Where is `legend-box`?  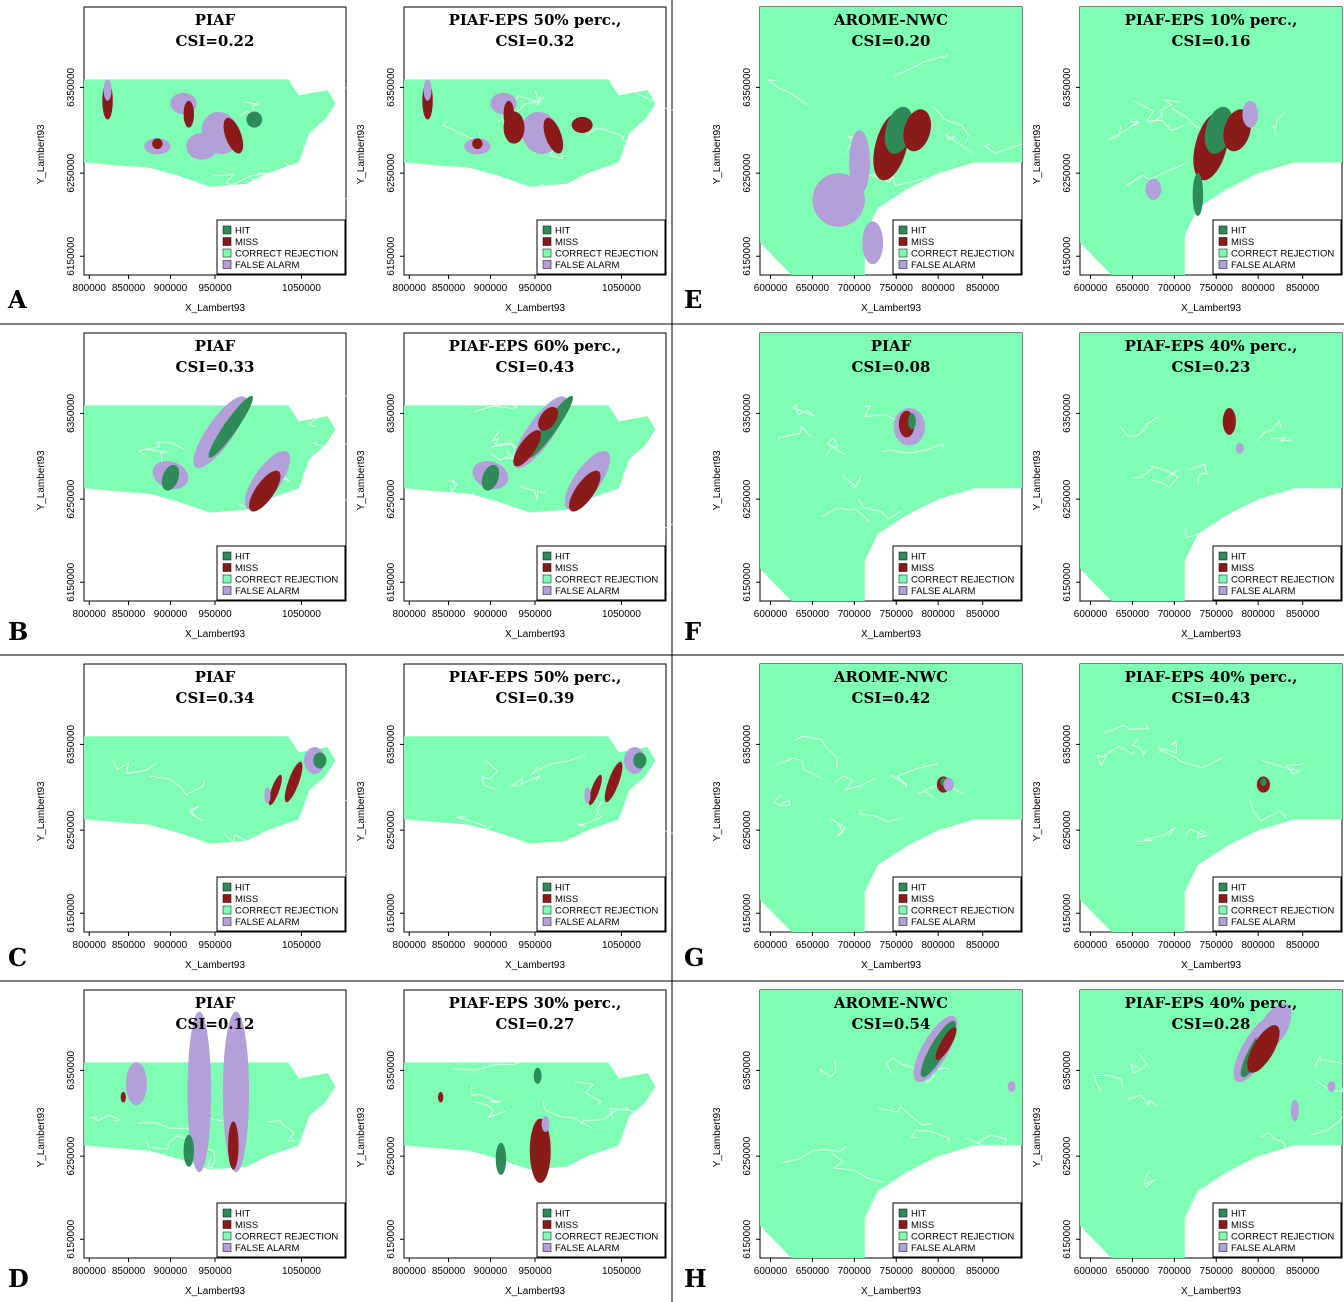
legend-box is located at coordinates (957, 247).